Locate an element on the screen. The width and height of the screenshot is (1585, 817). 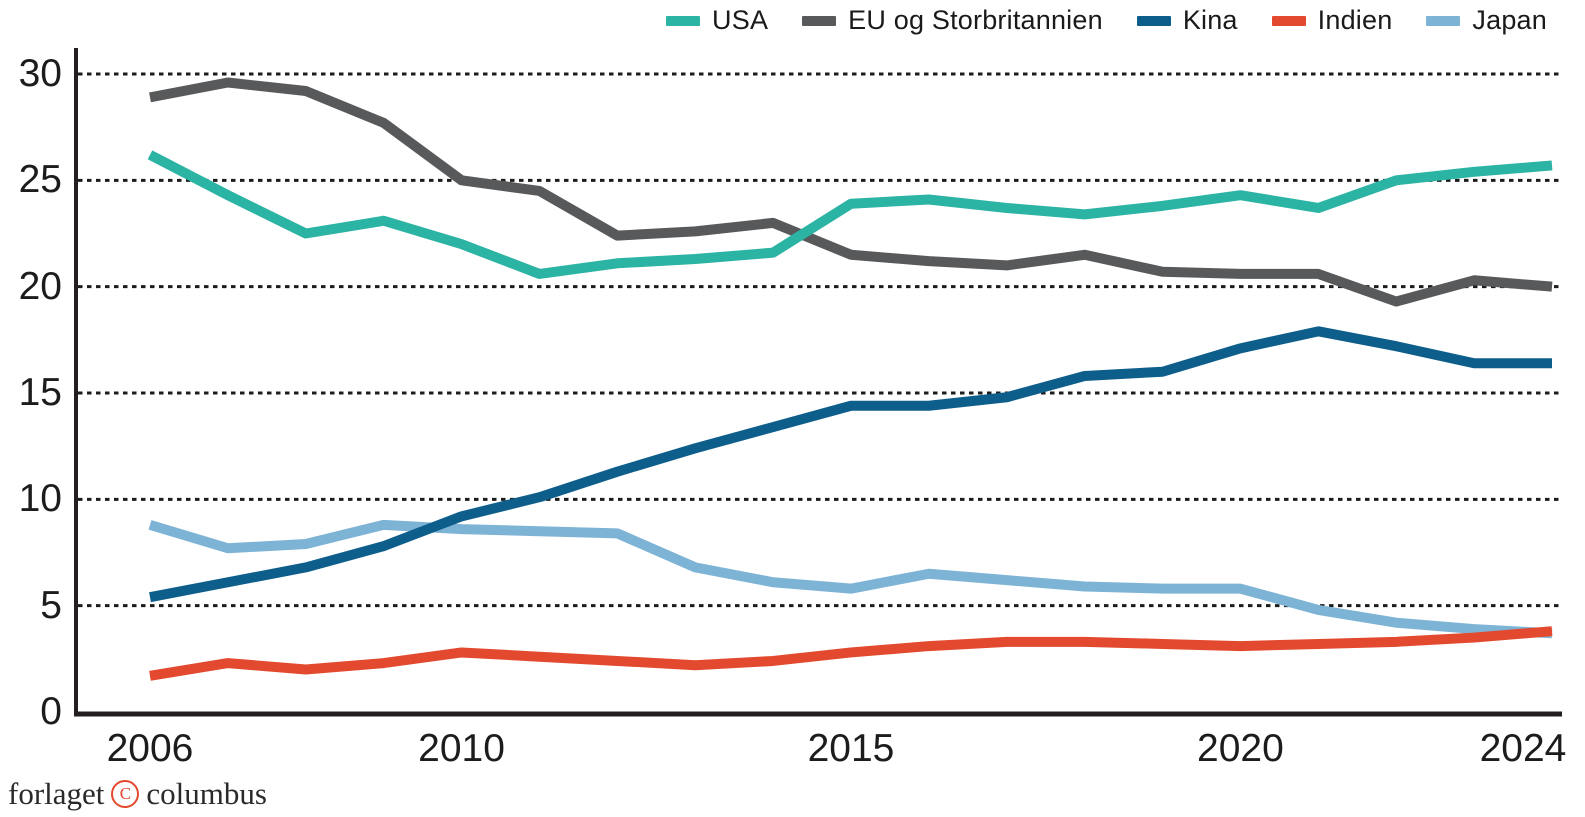
y-tick-label-30: 30 is located at coordinates (40, 73).